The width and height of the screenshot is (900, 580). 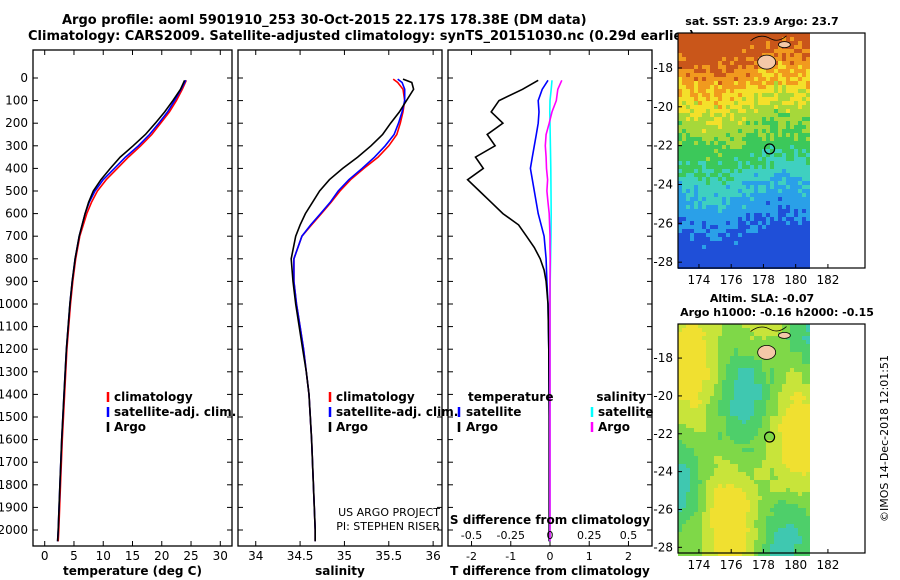 What do you see at coordinates (130, 427) in the screenshot?
I see `legend-label: Argo` at bounding box center [130, 427].